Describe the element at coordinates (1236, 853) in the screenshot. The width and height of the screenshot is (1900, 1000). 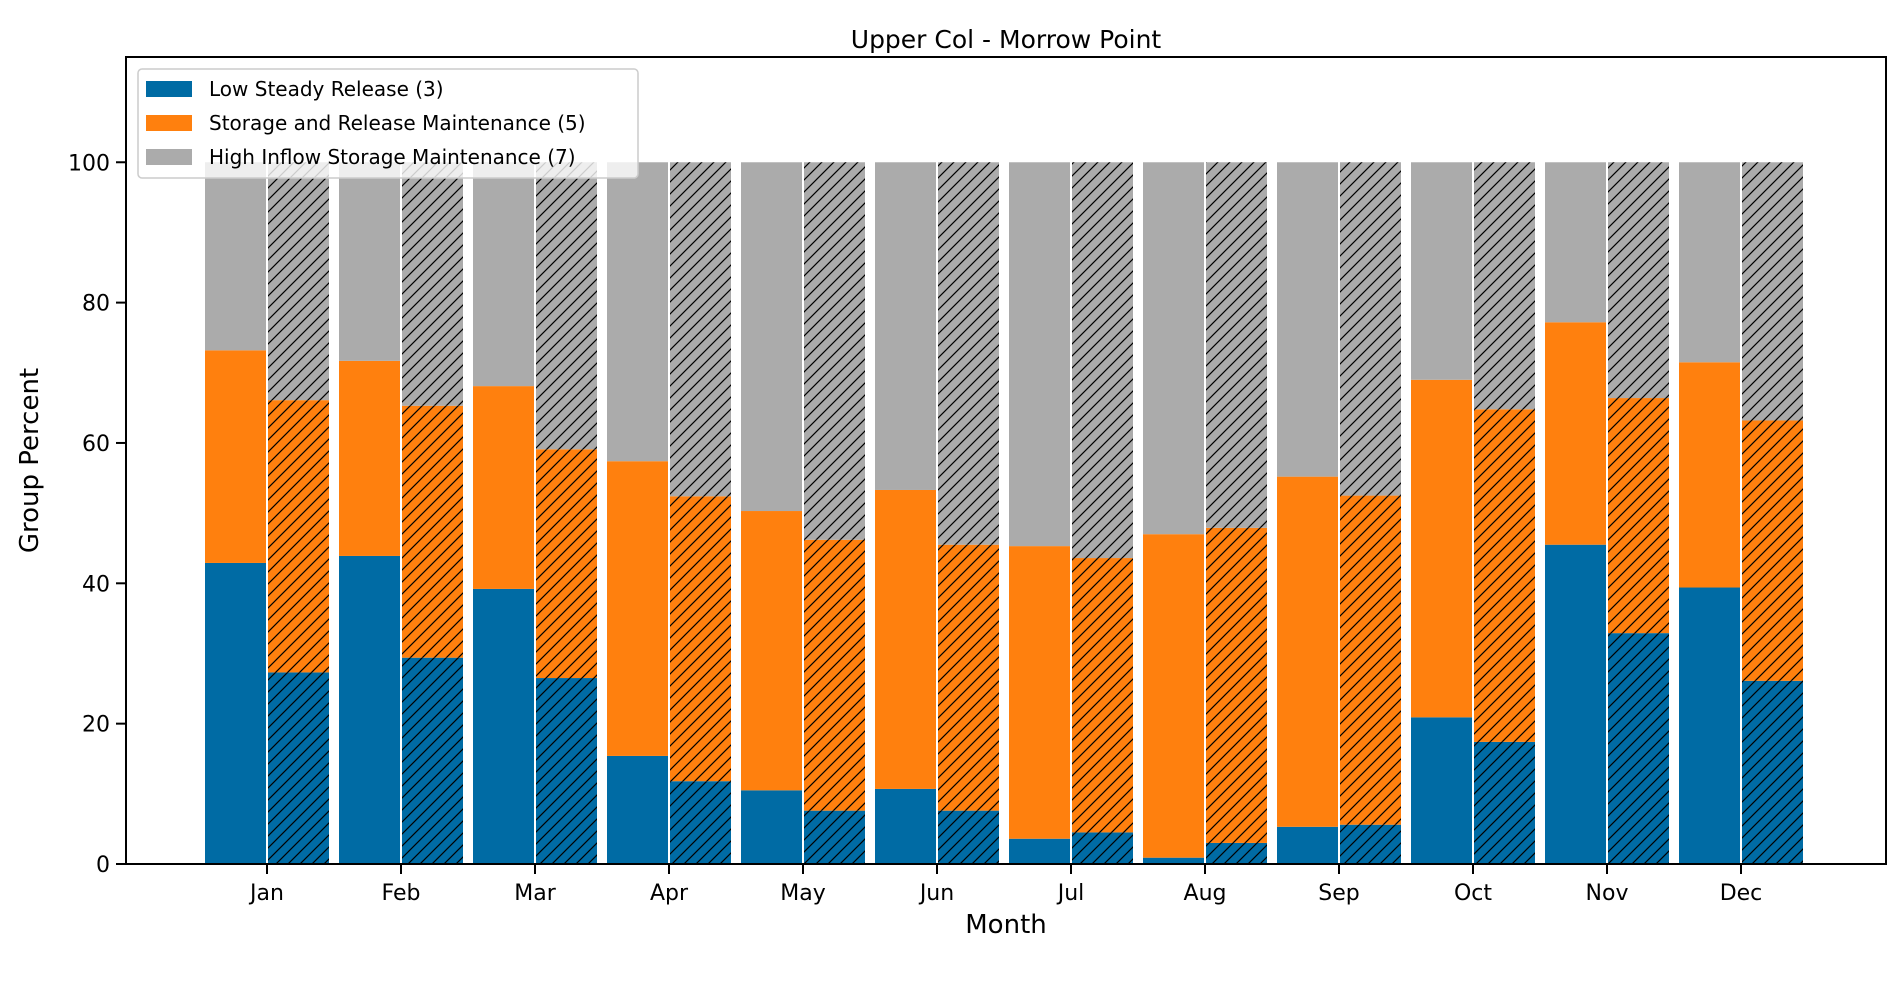
I see `bar-aug-hatched-series1-hatch` at that location.